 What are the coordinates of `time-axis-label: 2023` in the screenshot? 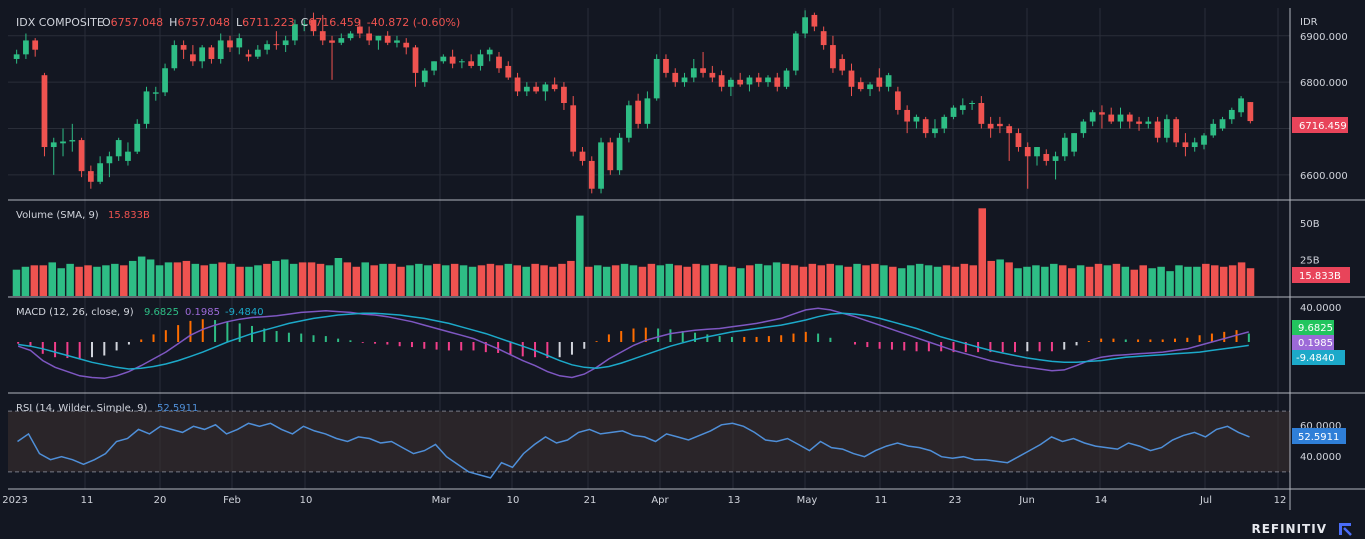 It's located at (14, 500).